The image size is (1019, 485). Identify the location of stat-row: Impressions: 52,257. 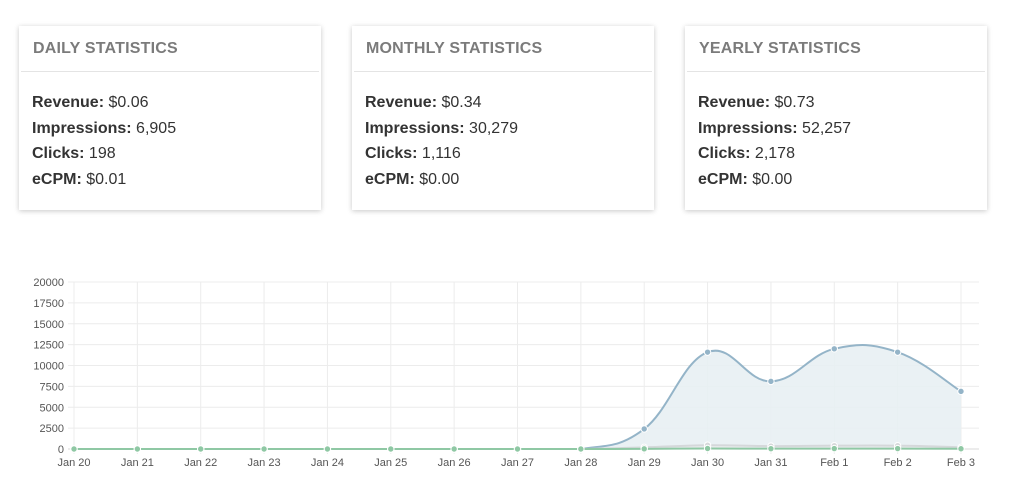
(842, 129).